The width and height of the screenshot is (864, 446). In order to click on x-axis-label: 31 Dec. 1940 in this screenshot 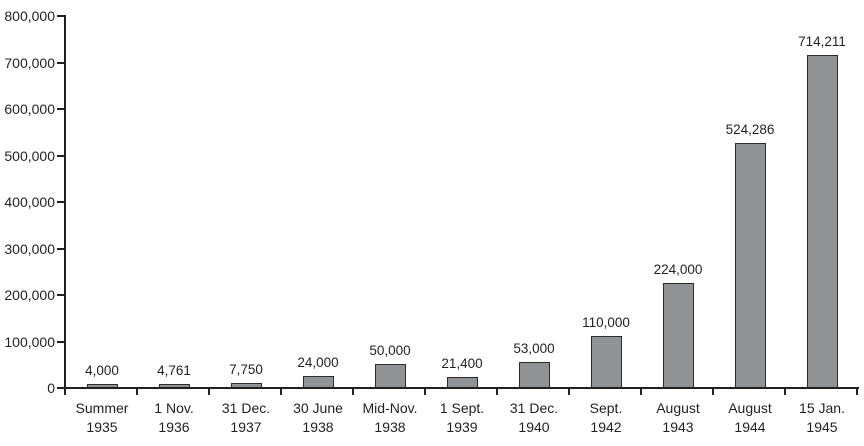, I will do `click(534, 418)`.